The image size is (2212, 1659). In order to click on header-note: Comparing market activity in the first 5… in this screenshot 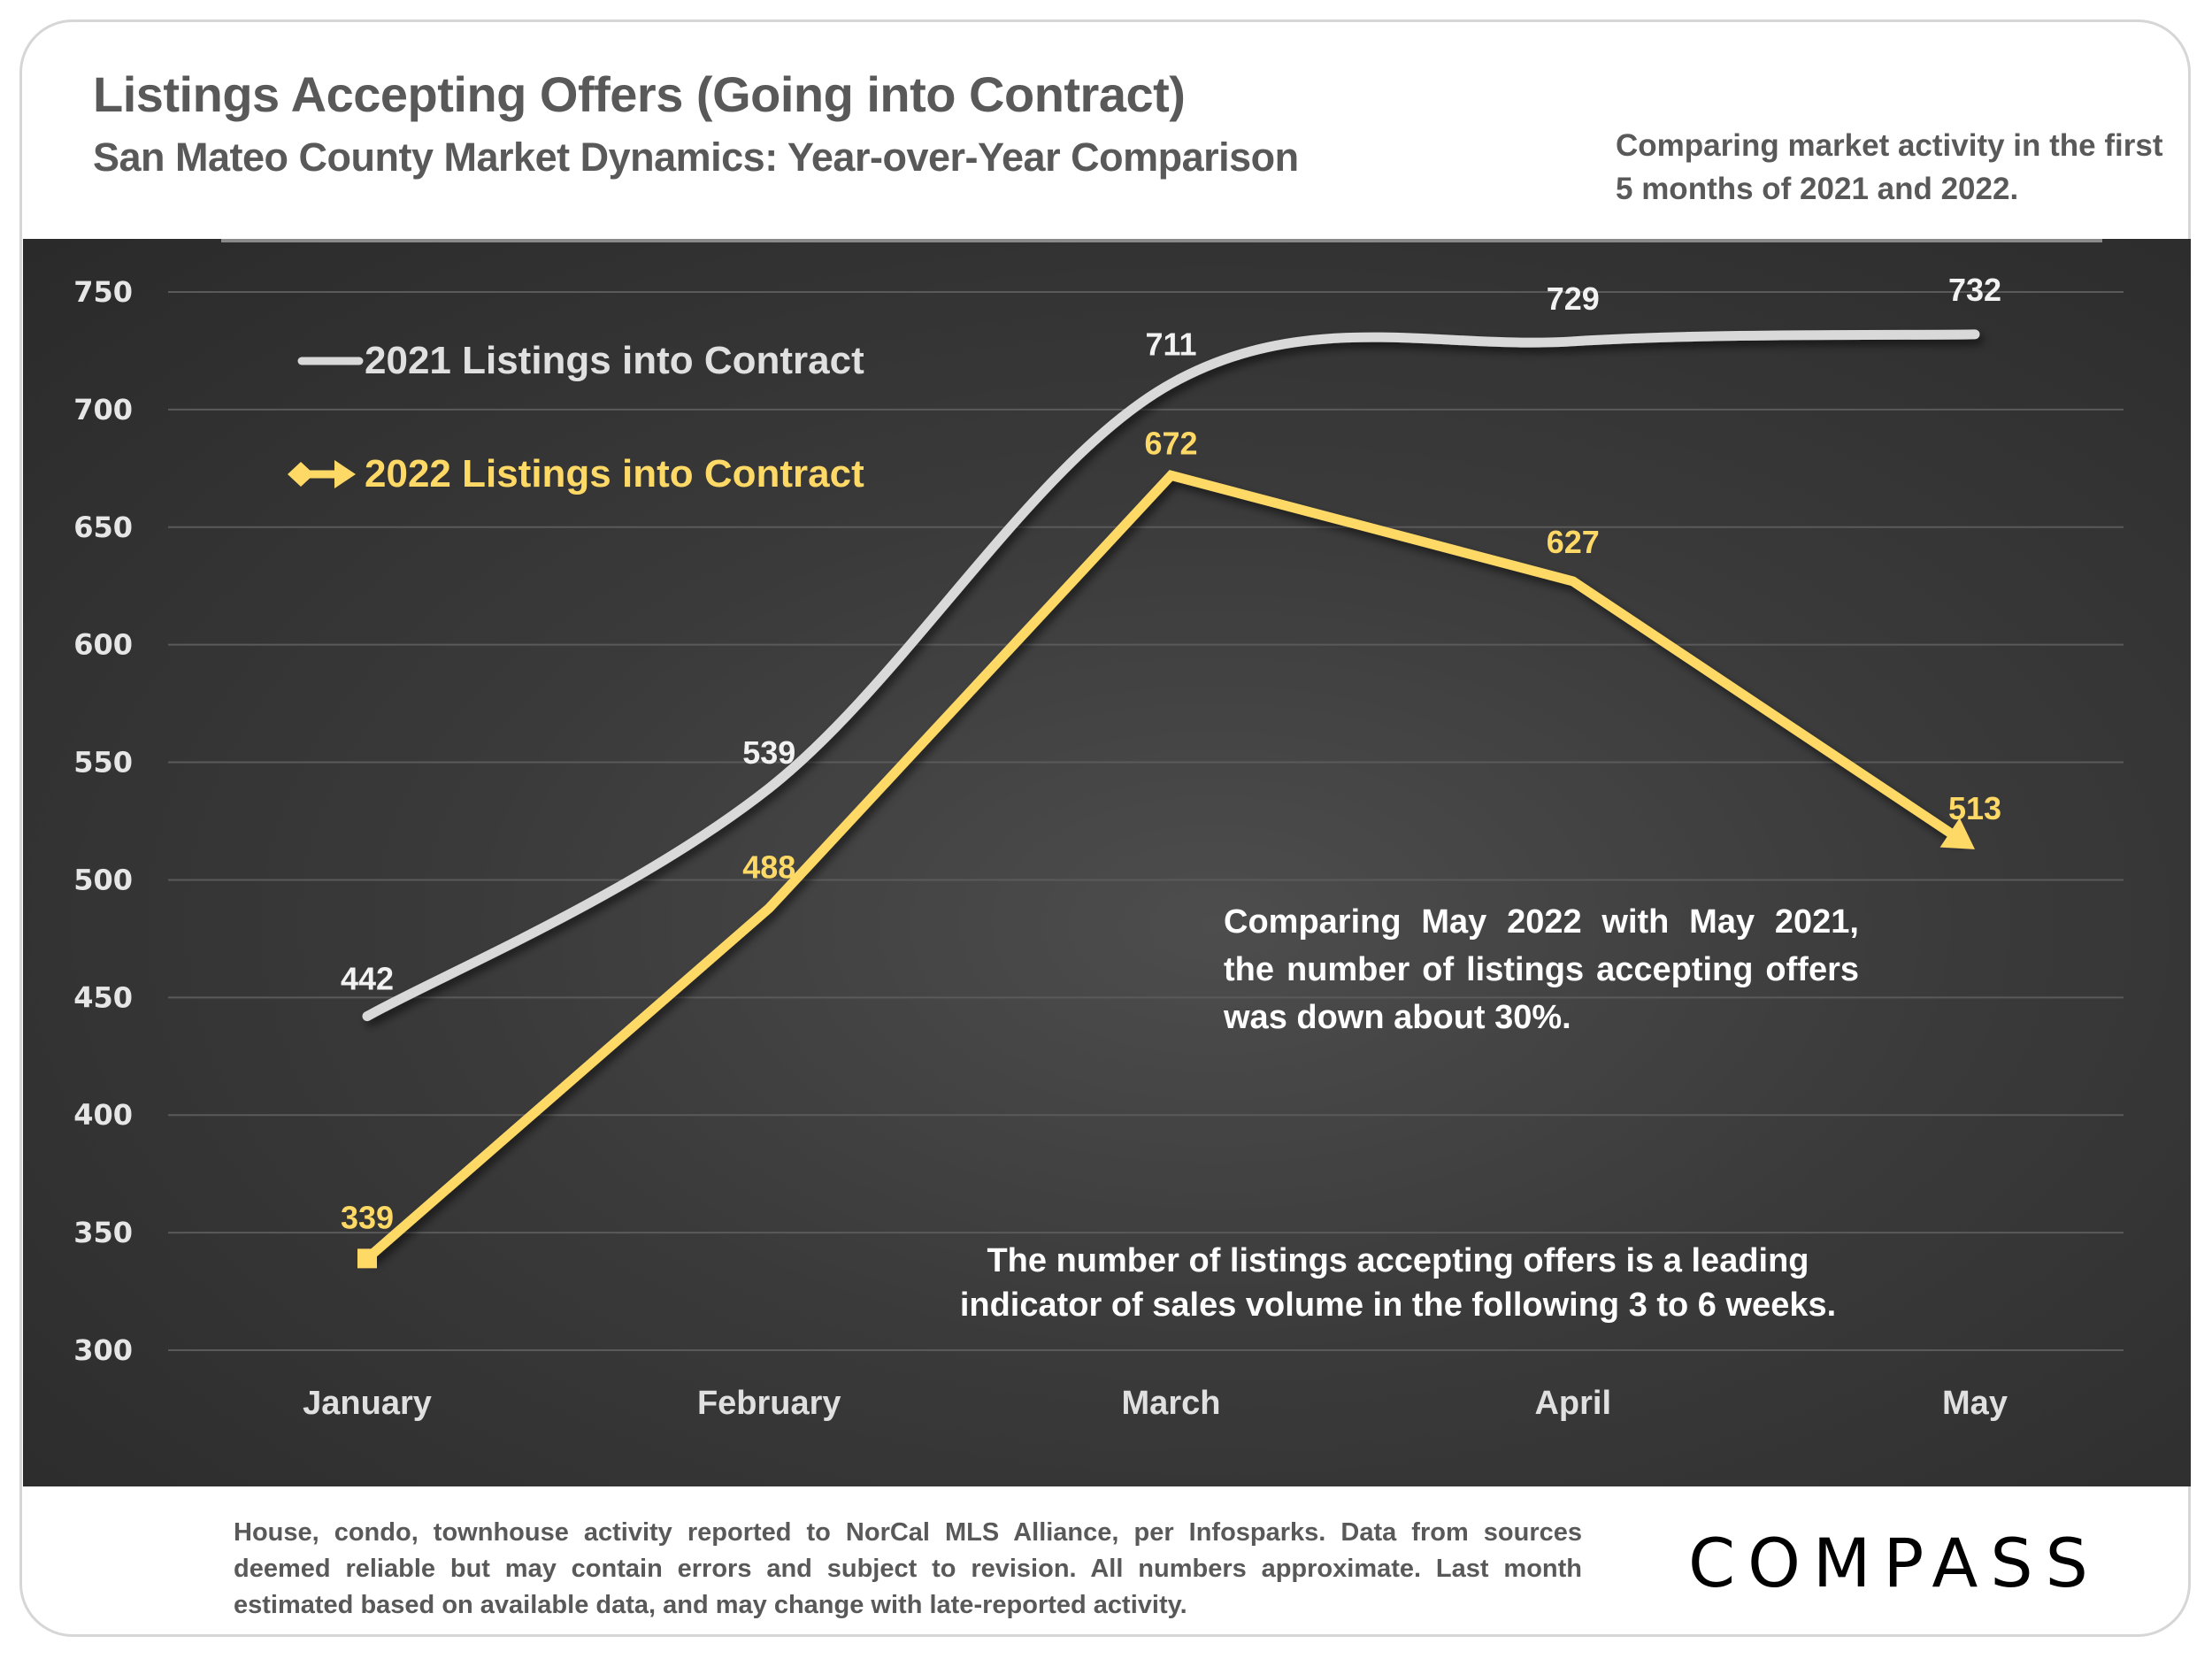, I will do `click(1889, 167)`.